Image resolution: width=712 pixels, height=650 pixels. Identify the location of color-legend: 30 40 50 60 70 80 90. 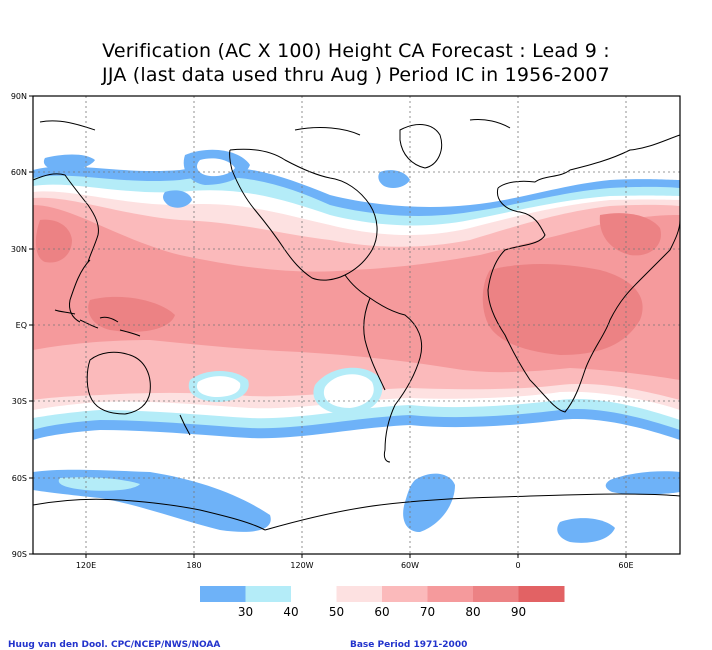
(382, 602).